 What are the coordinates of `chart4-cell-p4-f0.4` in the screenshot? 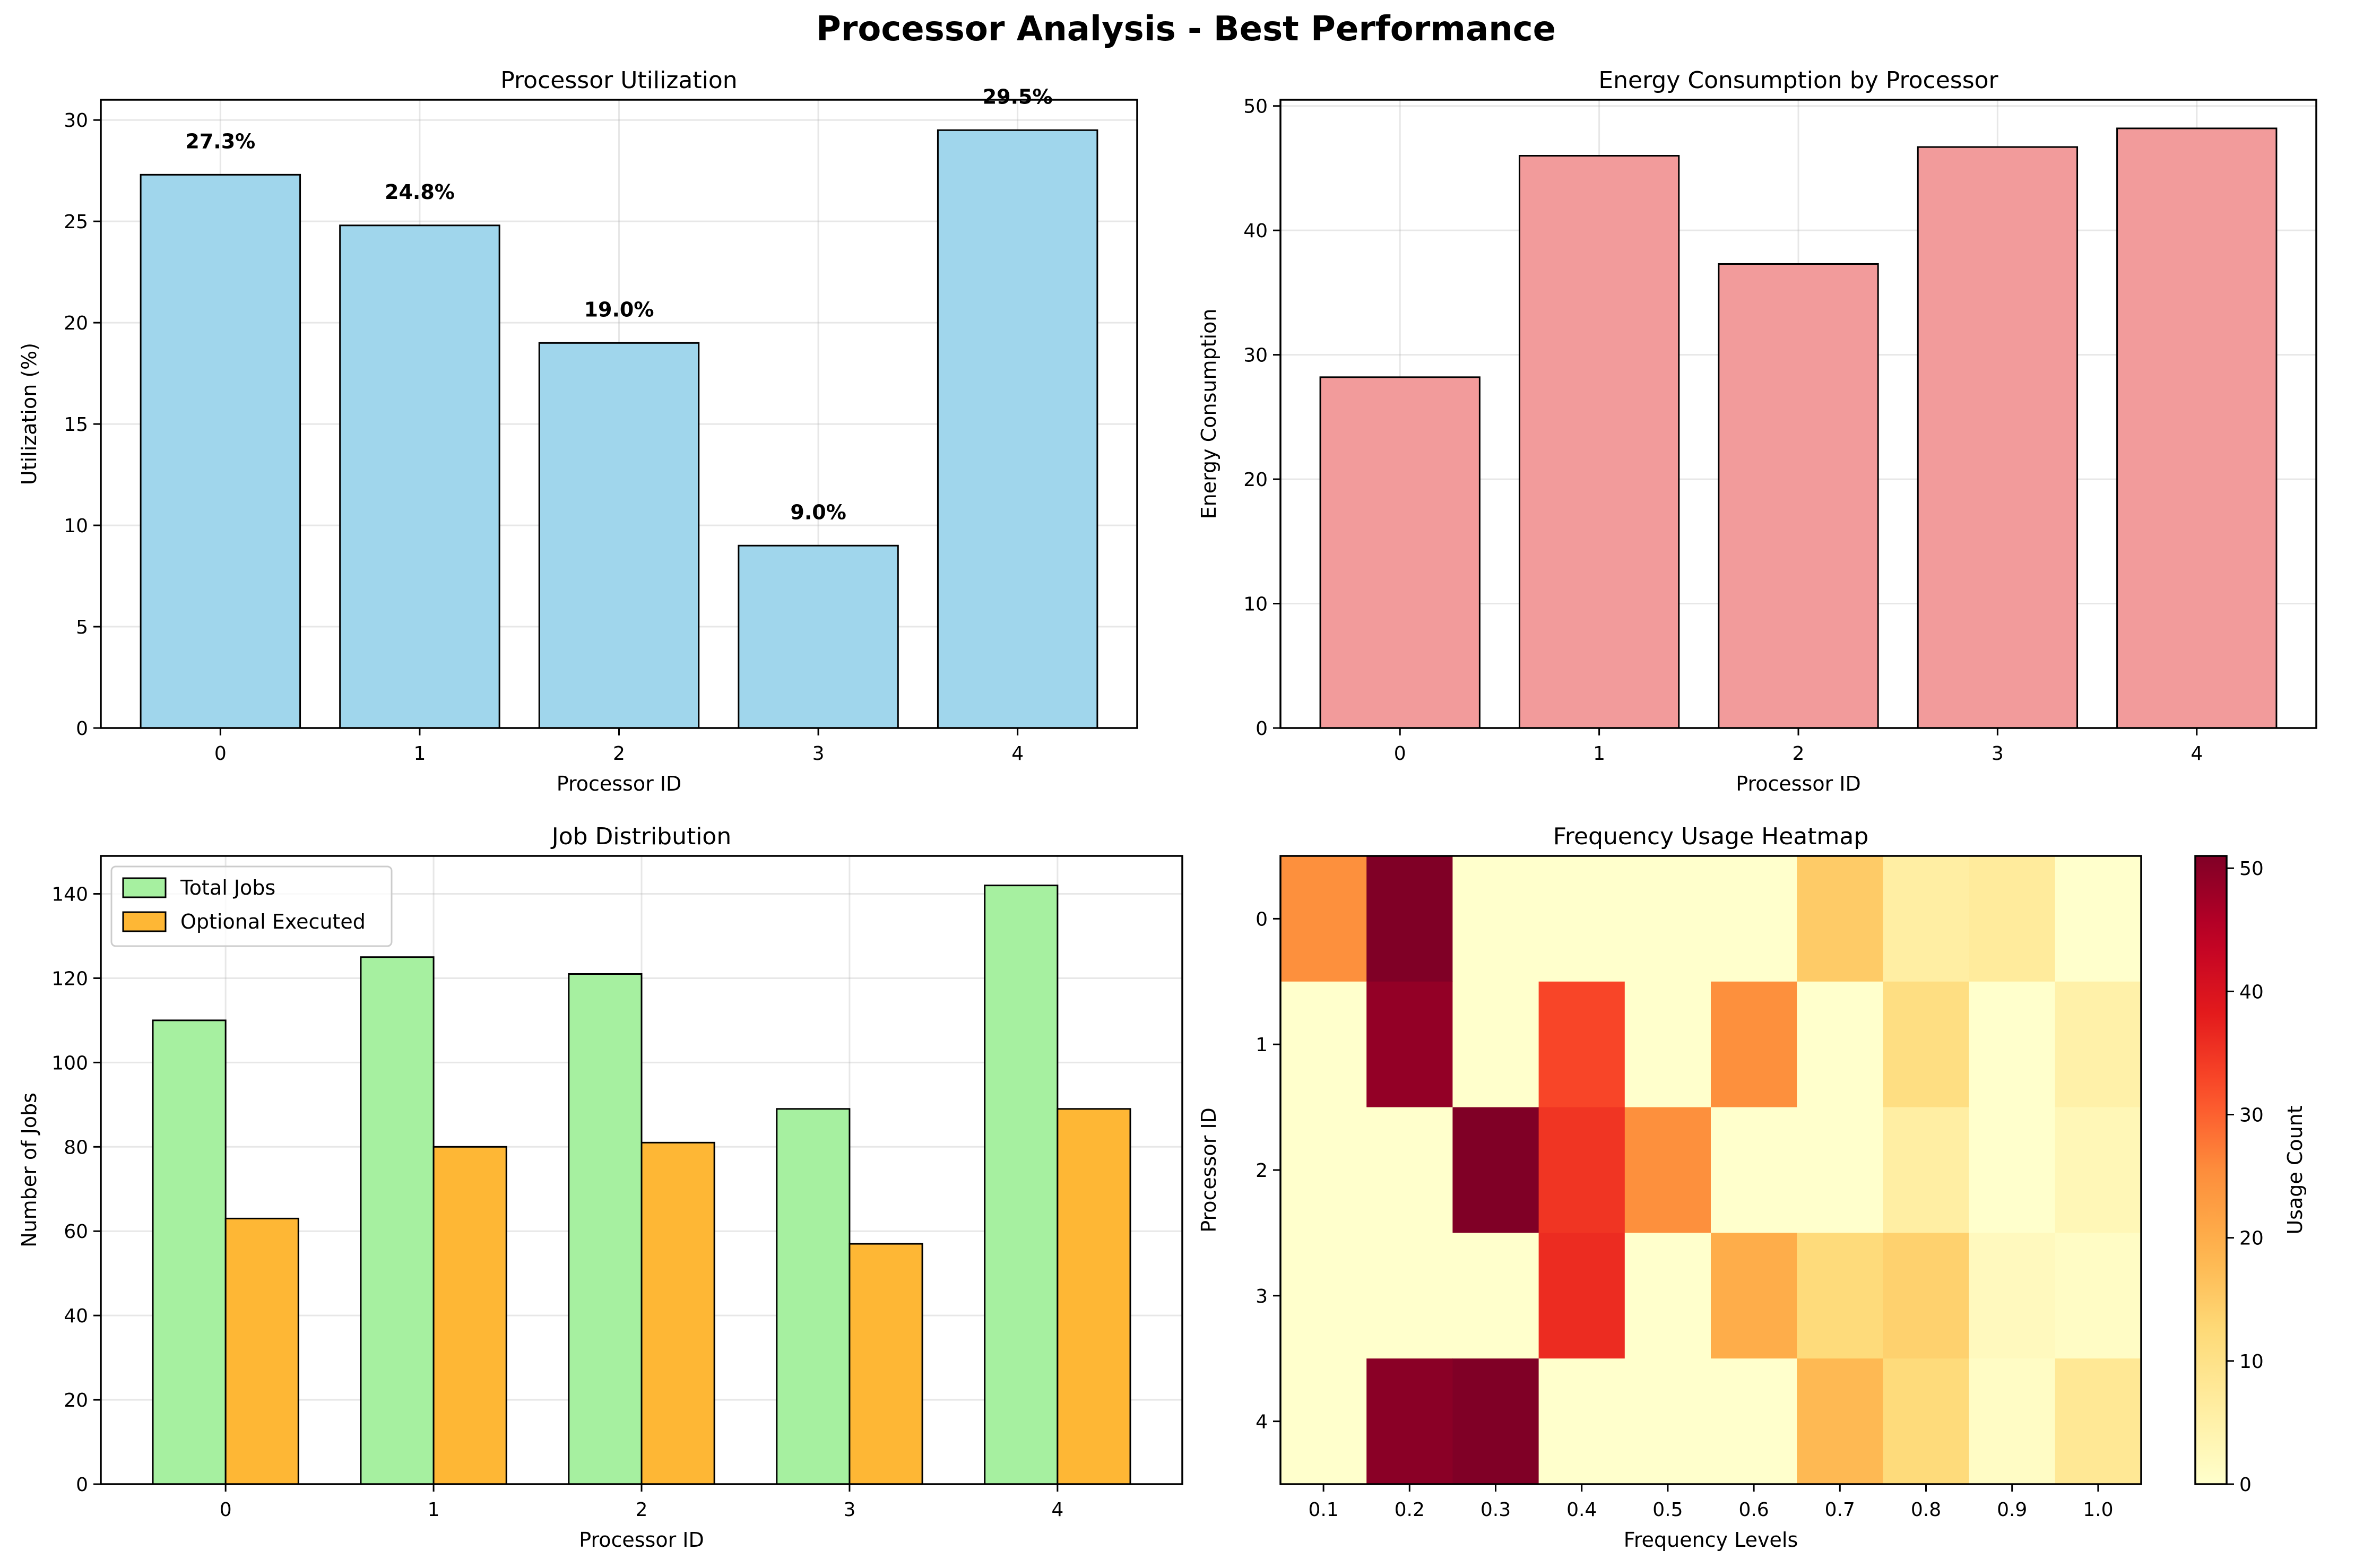 It's located at (1581, 1421).